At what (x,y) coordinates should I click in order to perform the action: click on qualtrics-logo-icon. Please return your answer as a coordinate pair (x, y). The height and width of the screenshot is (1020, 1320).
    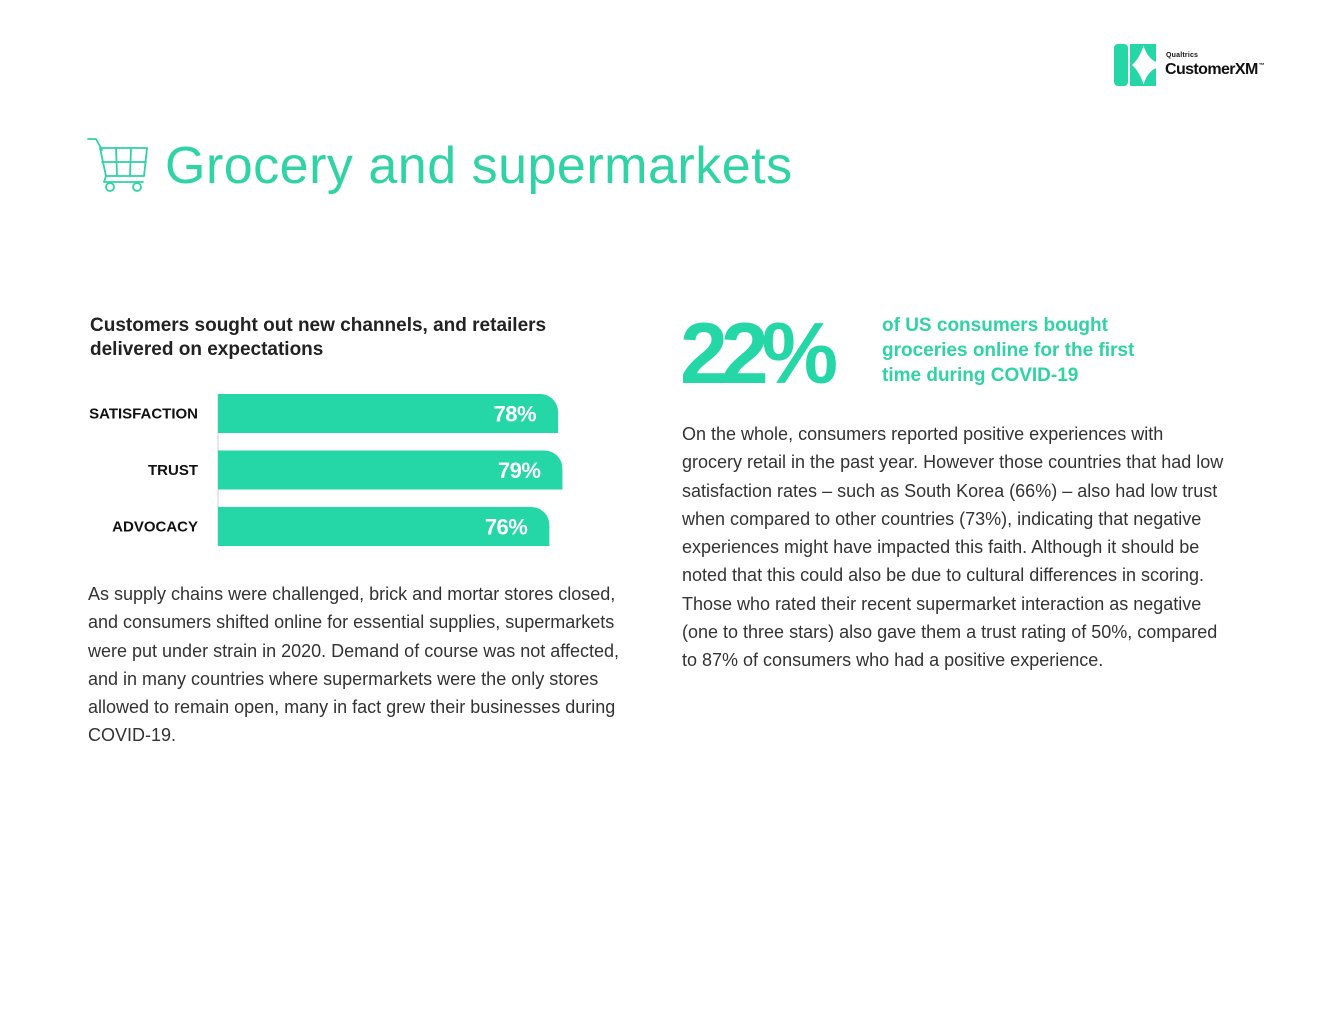
    Looking at the image, I should click on (1135, 65).